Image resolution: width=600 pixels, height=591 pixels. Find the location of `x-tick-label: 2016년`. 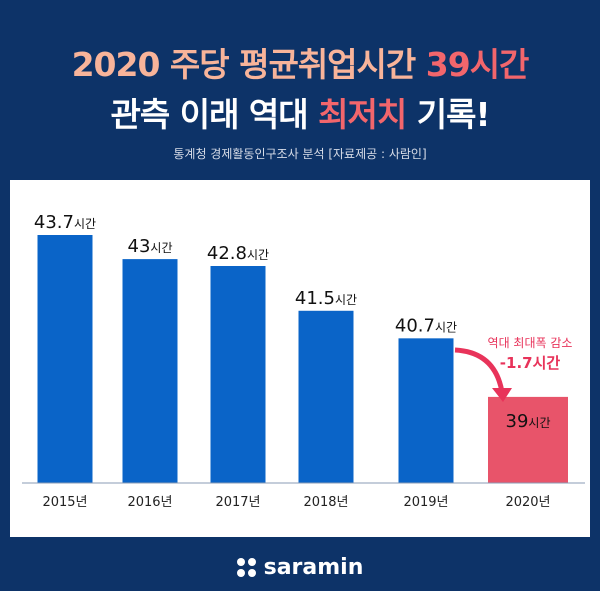

x-tick-label: 2016년 is located at coordinates (149, 502).